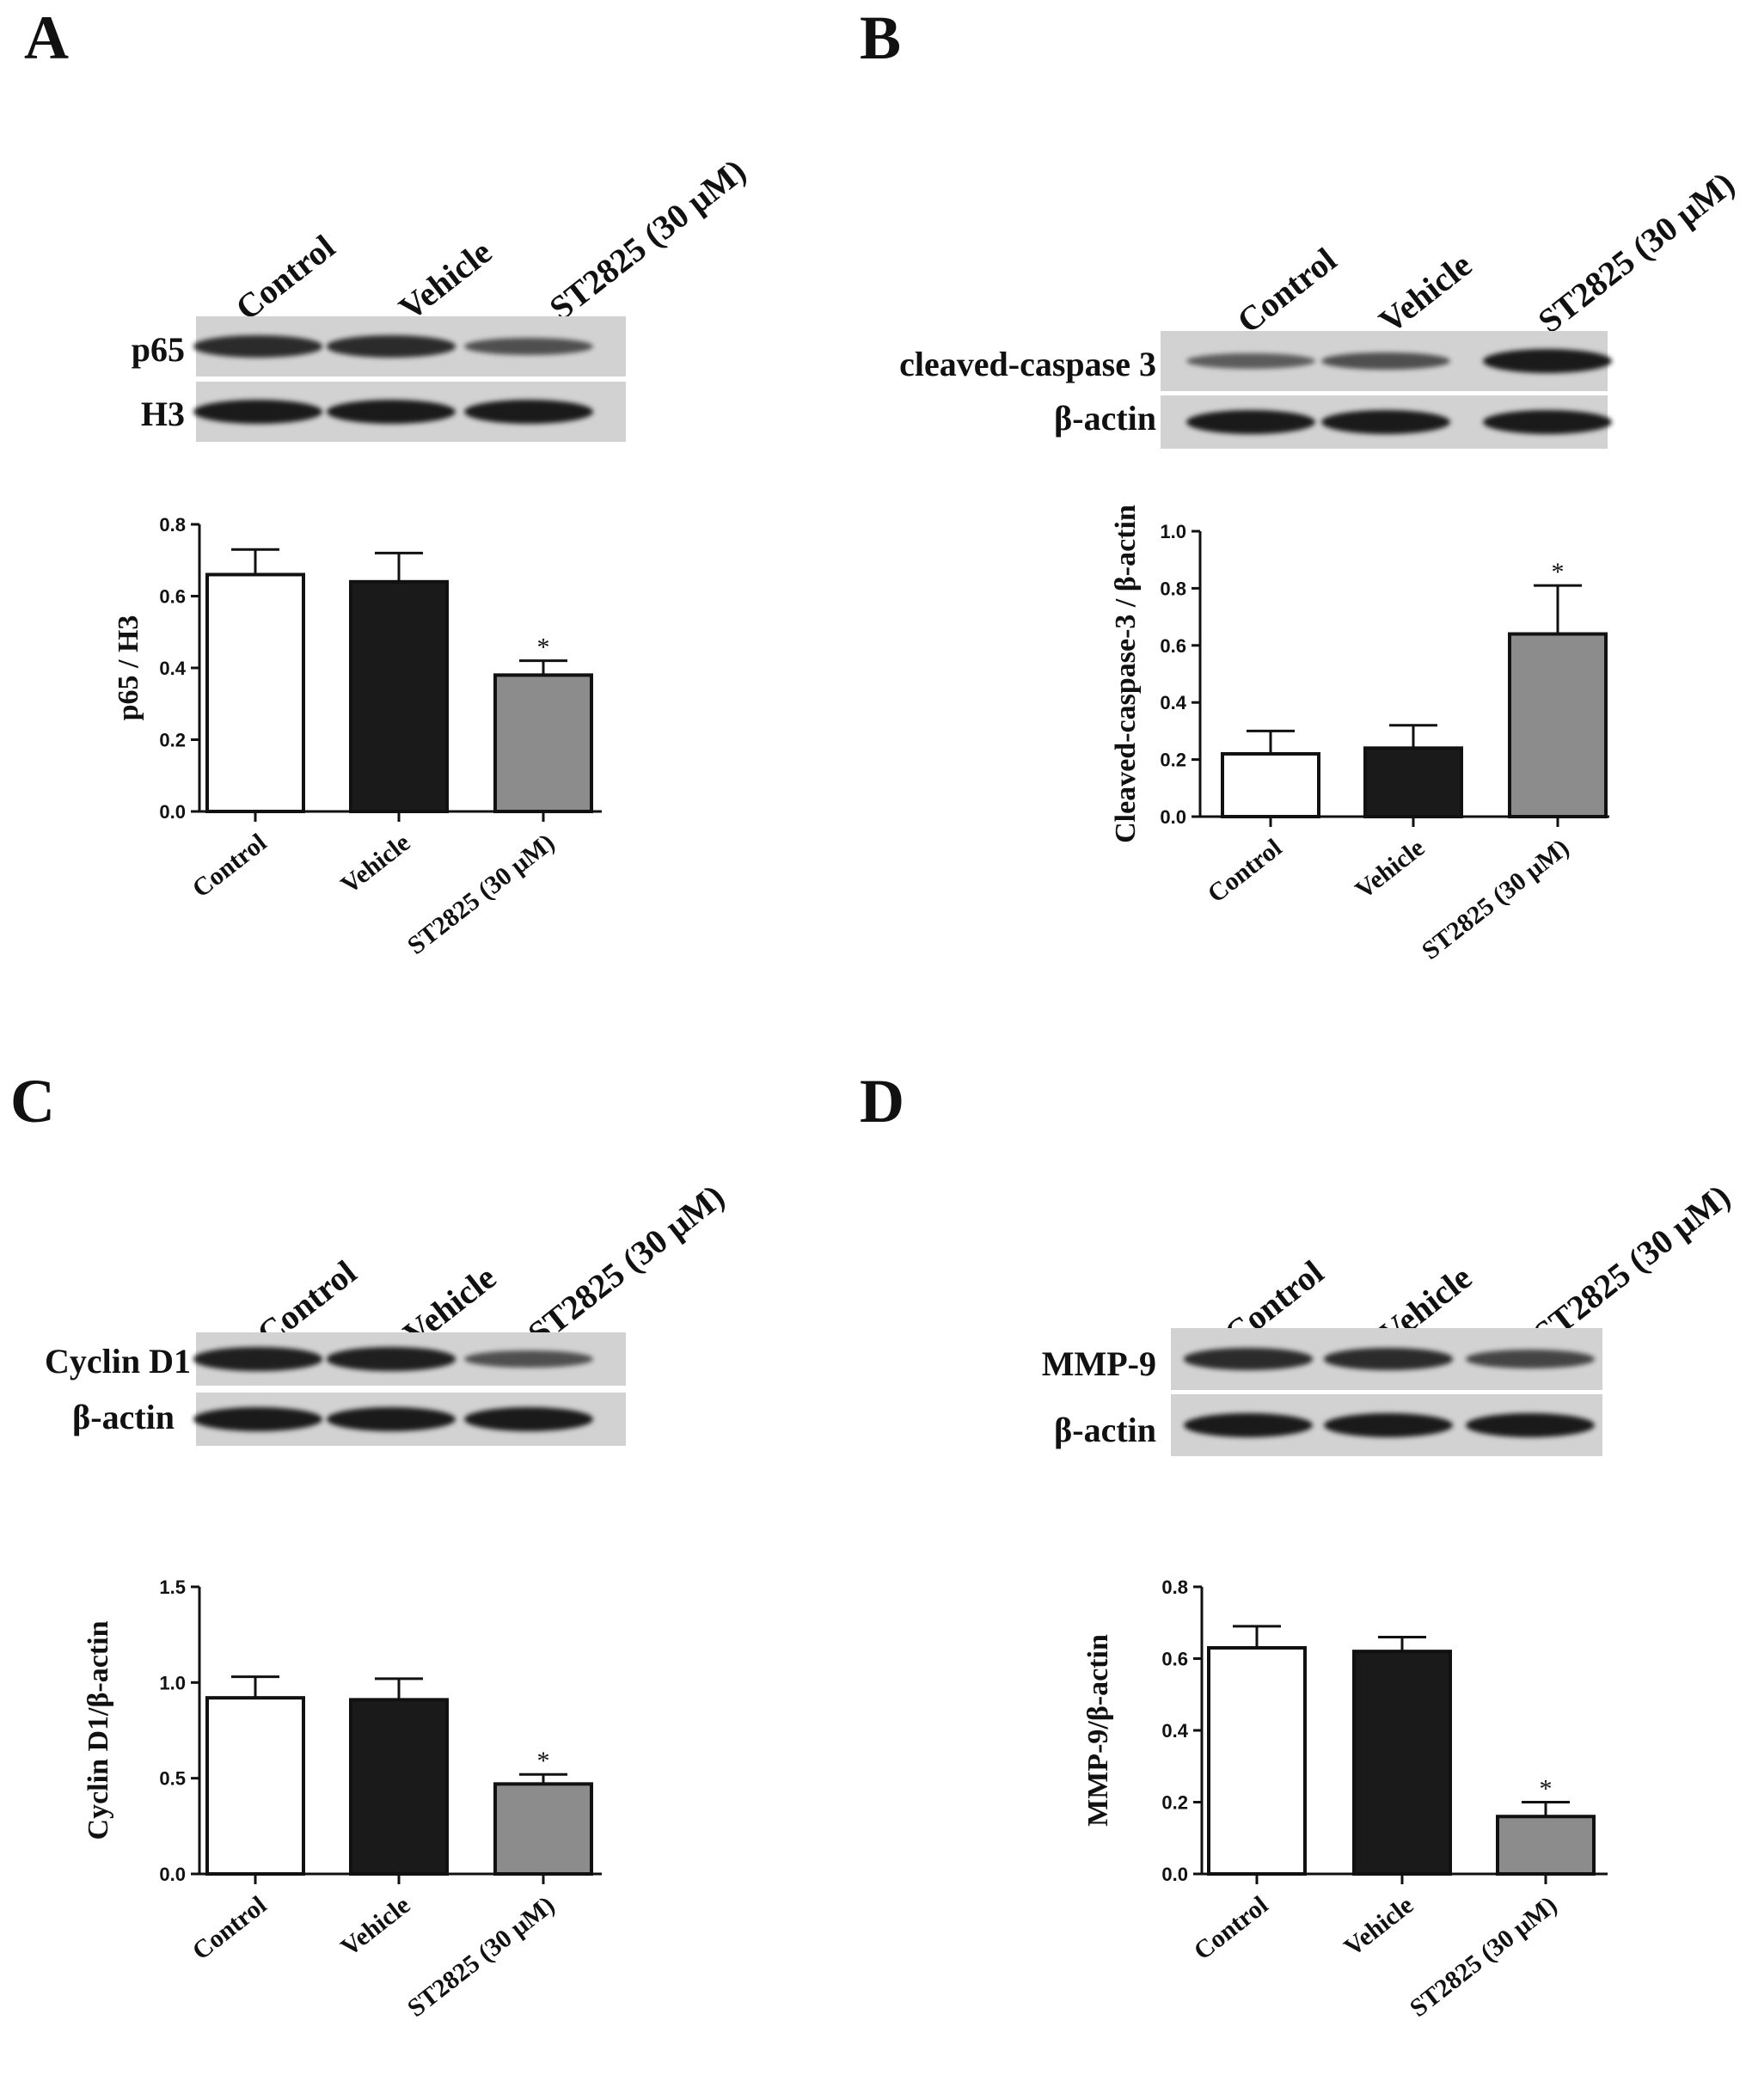 This screenshot has height=2100, width=1746. What do you see at coordinates (172, 1587) in the screenshot?
I see `y-tick-label: 1.5` at bounding box center [172, 1587].